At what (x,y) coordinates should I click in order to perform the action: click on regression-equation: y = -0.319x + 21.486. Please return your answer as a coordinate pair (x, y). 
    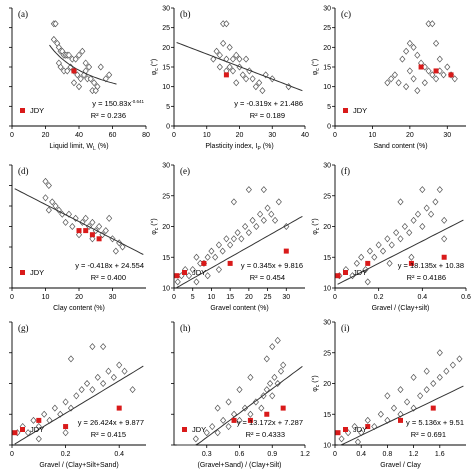
    Looking at the image, I should click on (268, 103).